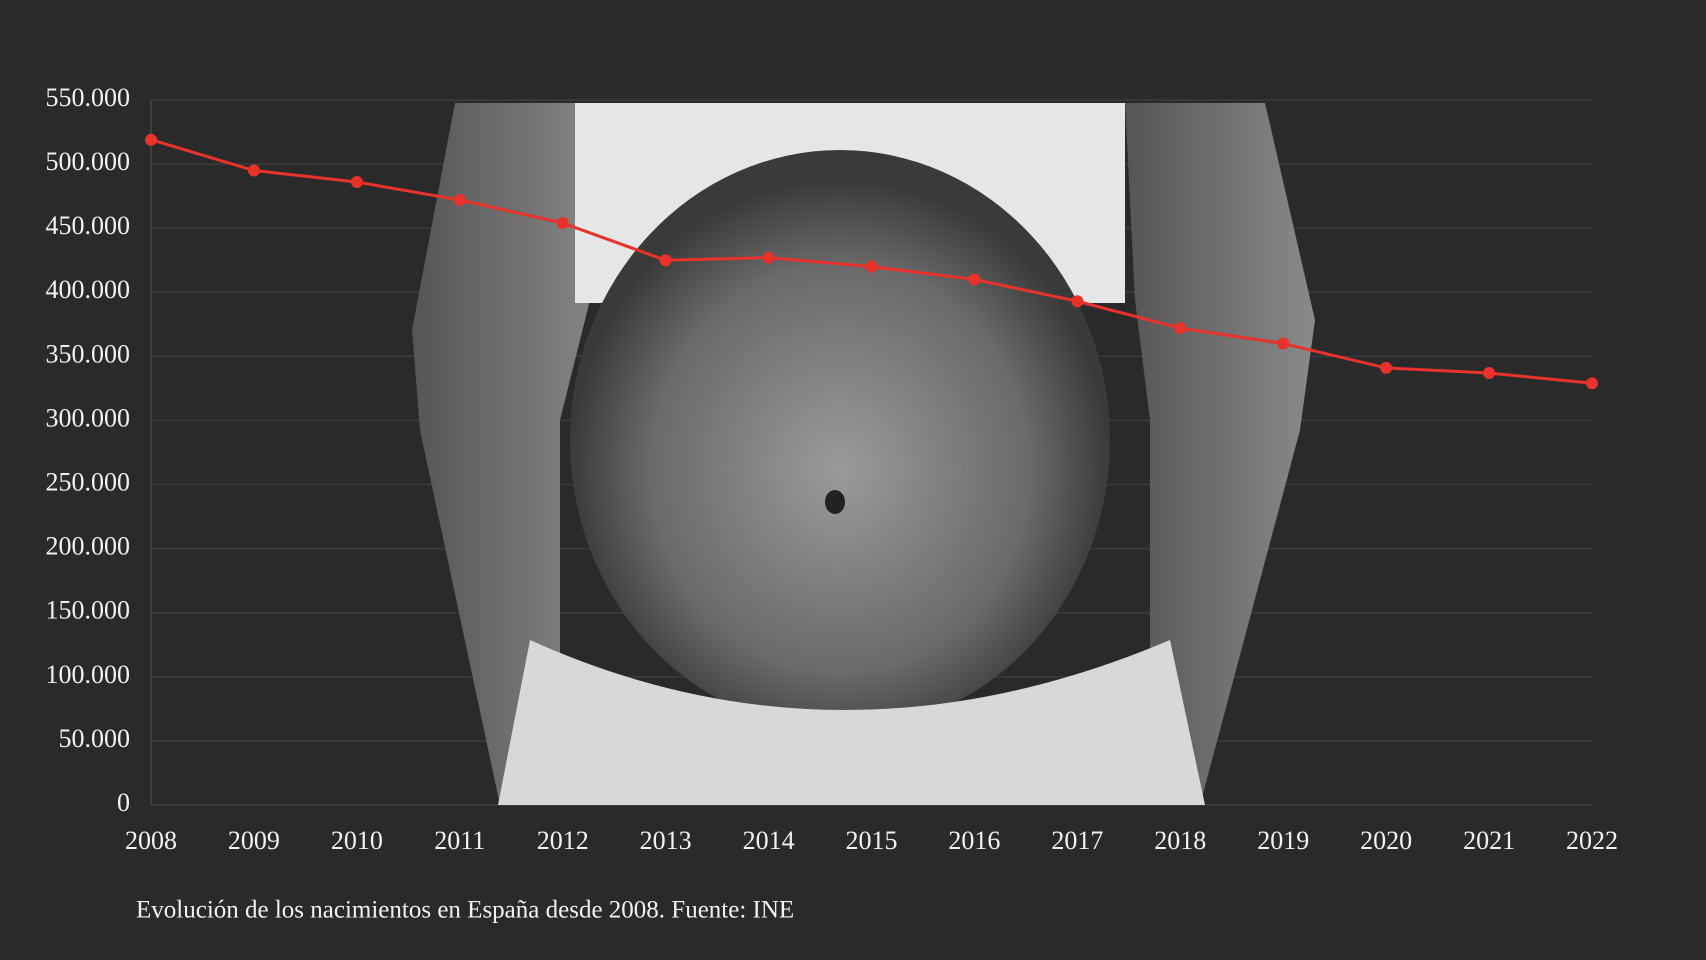  Describe the element at coordinates (88, 417) in the screenshot. I see `y-tick-label: 300.000` at that location.